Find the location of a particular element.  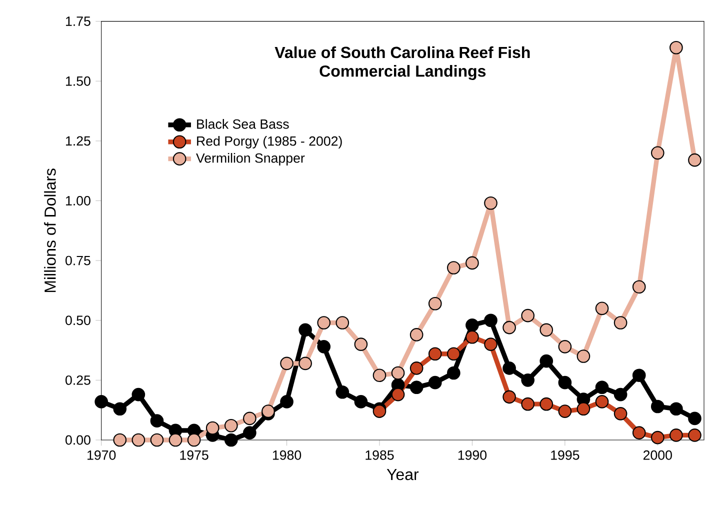

legend-label: Red Porgy (1985 - 2002) is located at coordinates (269, 142).